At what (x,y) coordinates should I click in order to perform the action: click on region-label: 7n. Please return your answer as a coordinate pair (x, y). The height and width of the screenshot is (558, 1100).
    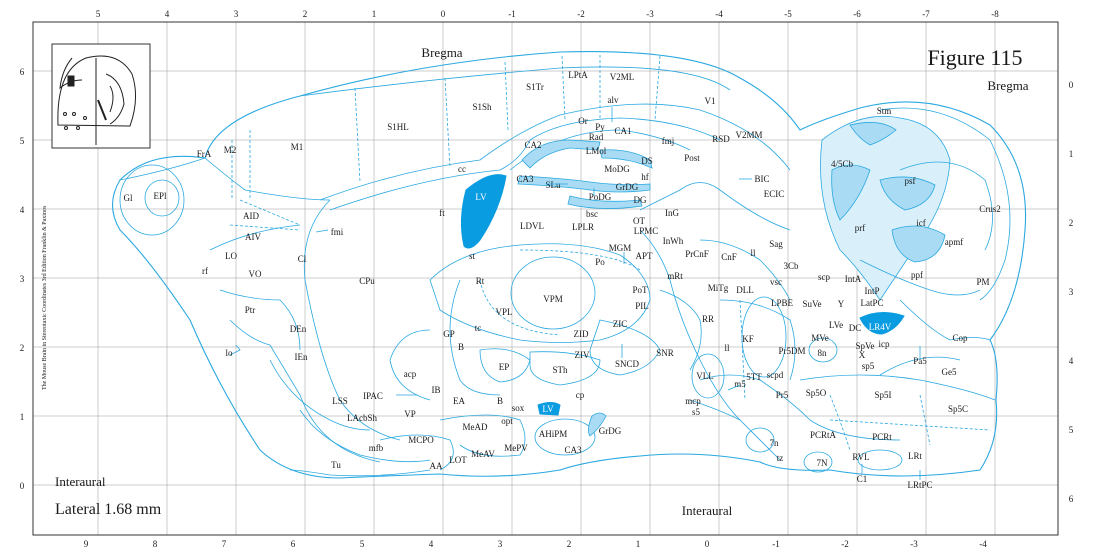
    Looking at the image, I should click on (775, 443).